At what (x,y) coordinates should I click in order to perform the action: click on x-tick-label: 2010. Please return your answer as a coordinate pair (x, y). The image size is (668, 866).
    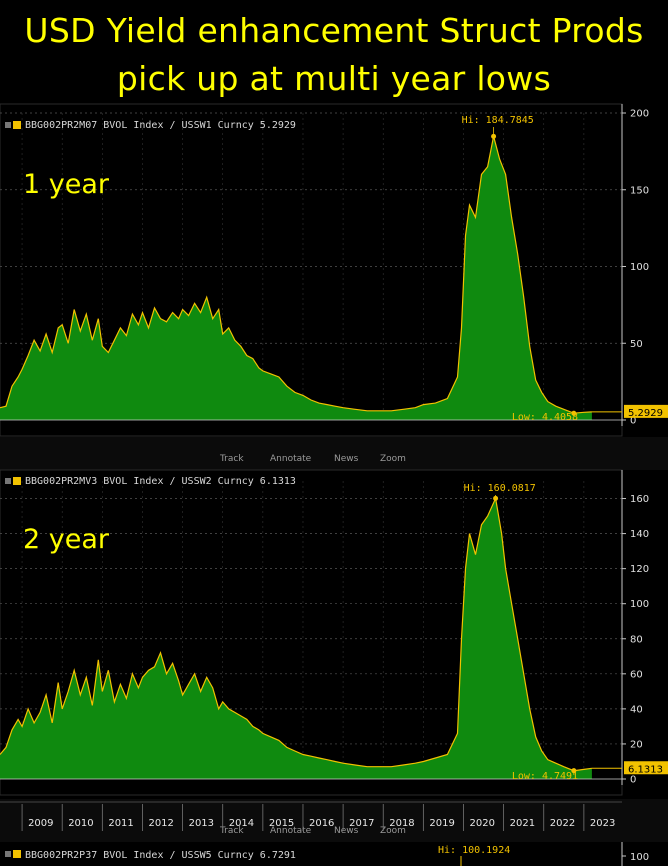
    Looking at the image, I should click on (80, 823).